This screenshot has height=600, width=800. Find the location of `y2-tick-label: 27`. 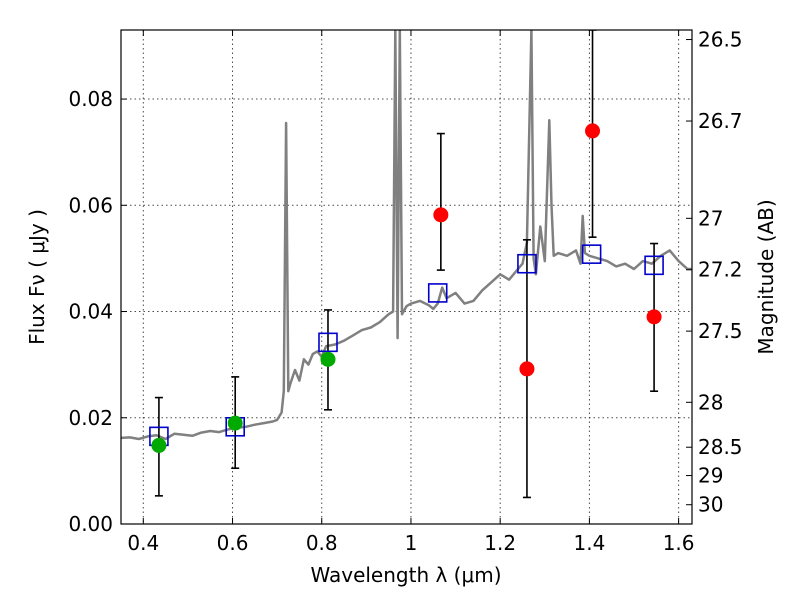

y2-tick-label: 27 is located at coordinates (710, 218).